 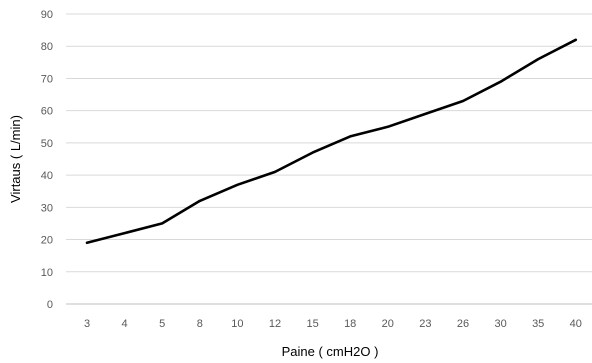 What do you see at coordinates (47, 47) in the screenshot?
I see `y-tick-label: 80` at bounding box center [47, 47].